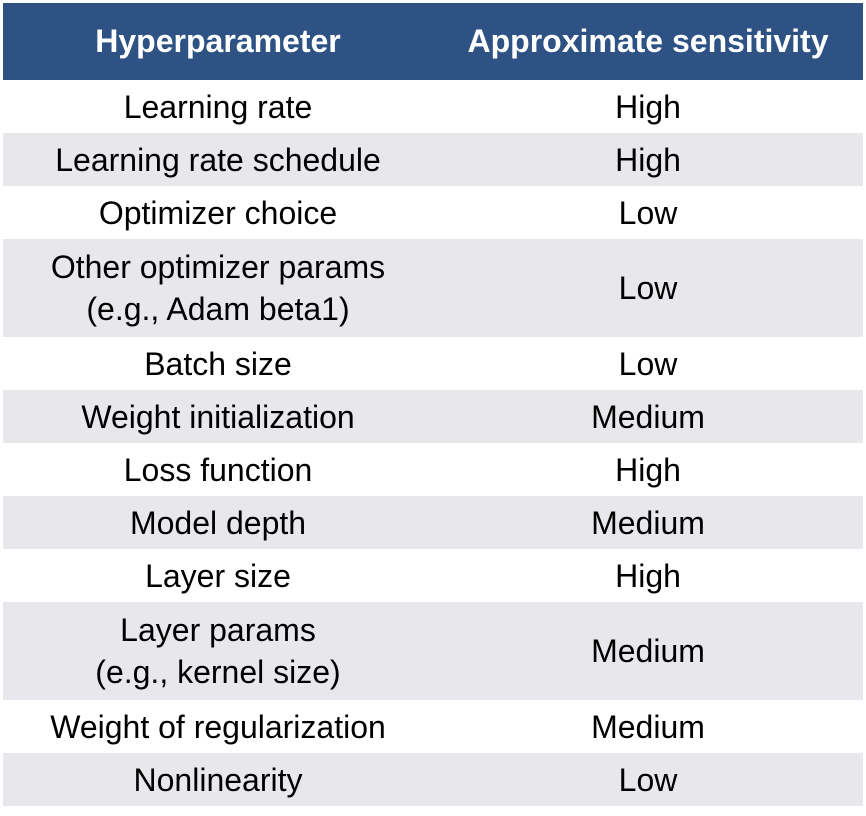 The width and height of the screenshot is (866, 816). I want to click on param-cell: Weight of regularization, so click(218, 727).